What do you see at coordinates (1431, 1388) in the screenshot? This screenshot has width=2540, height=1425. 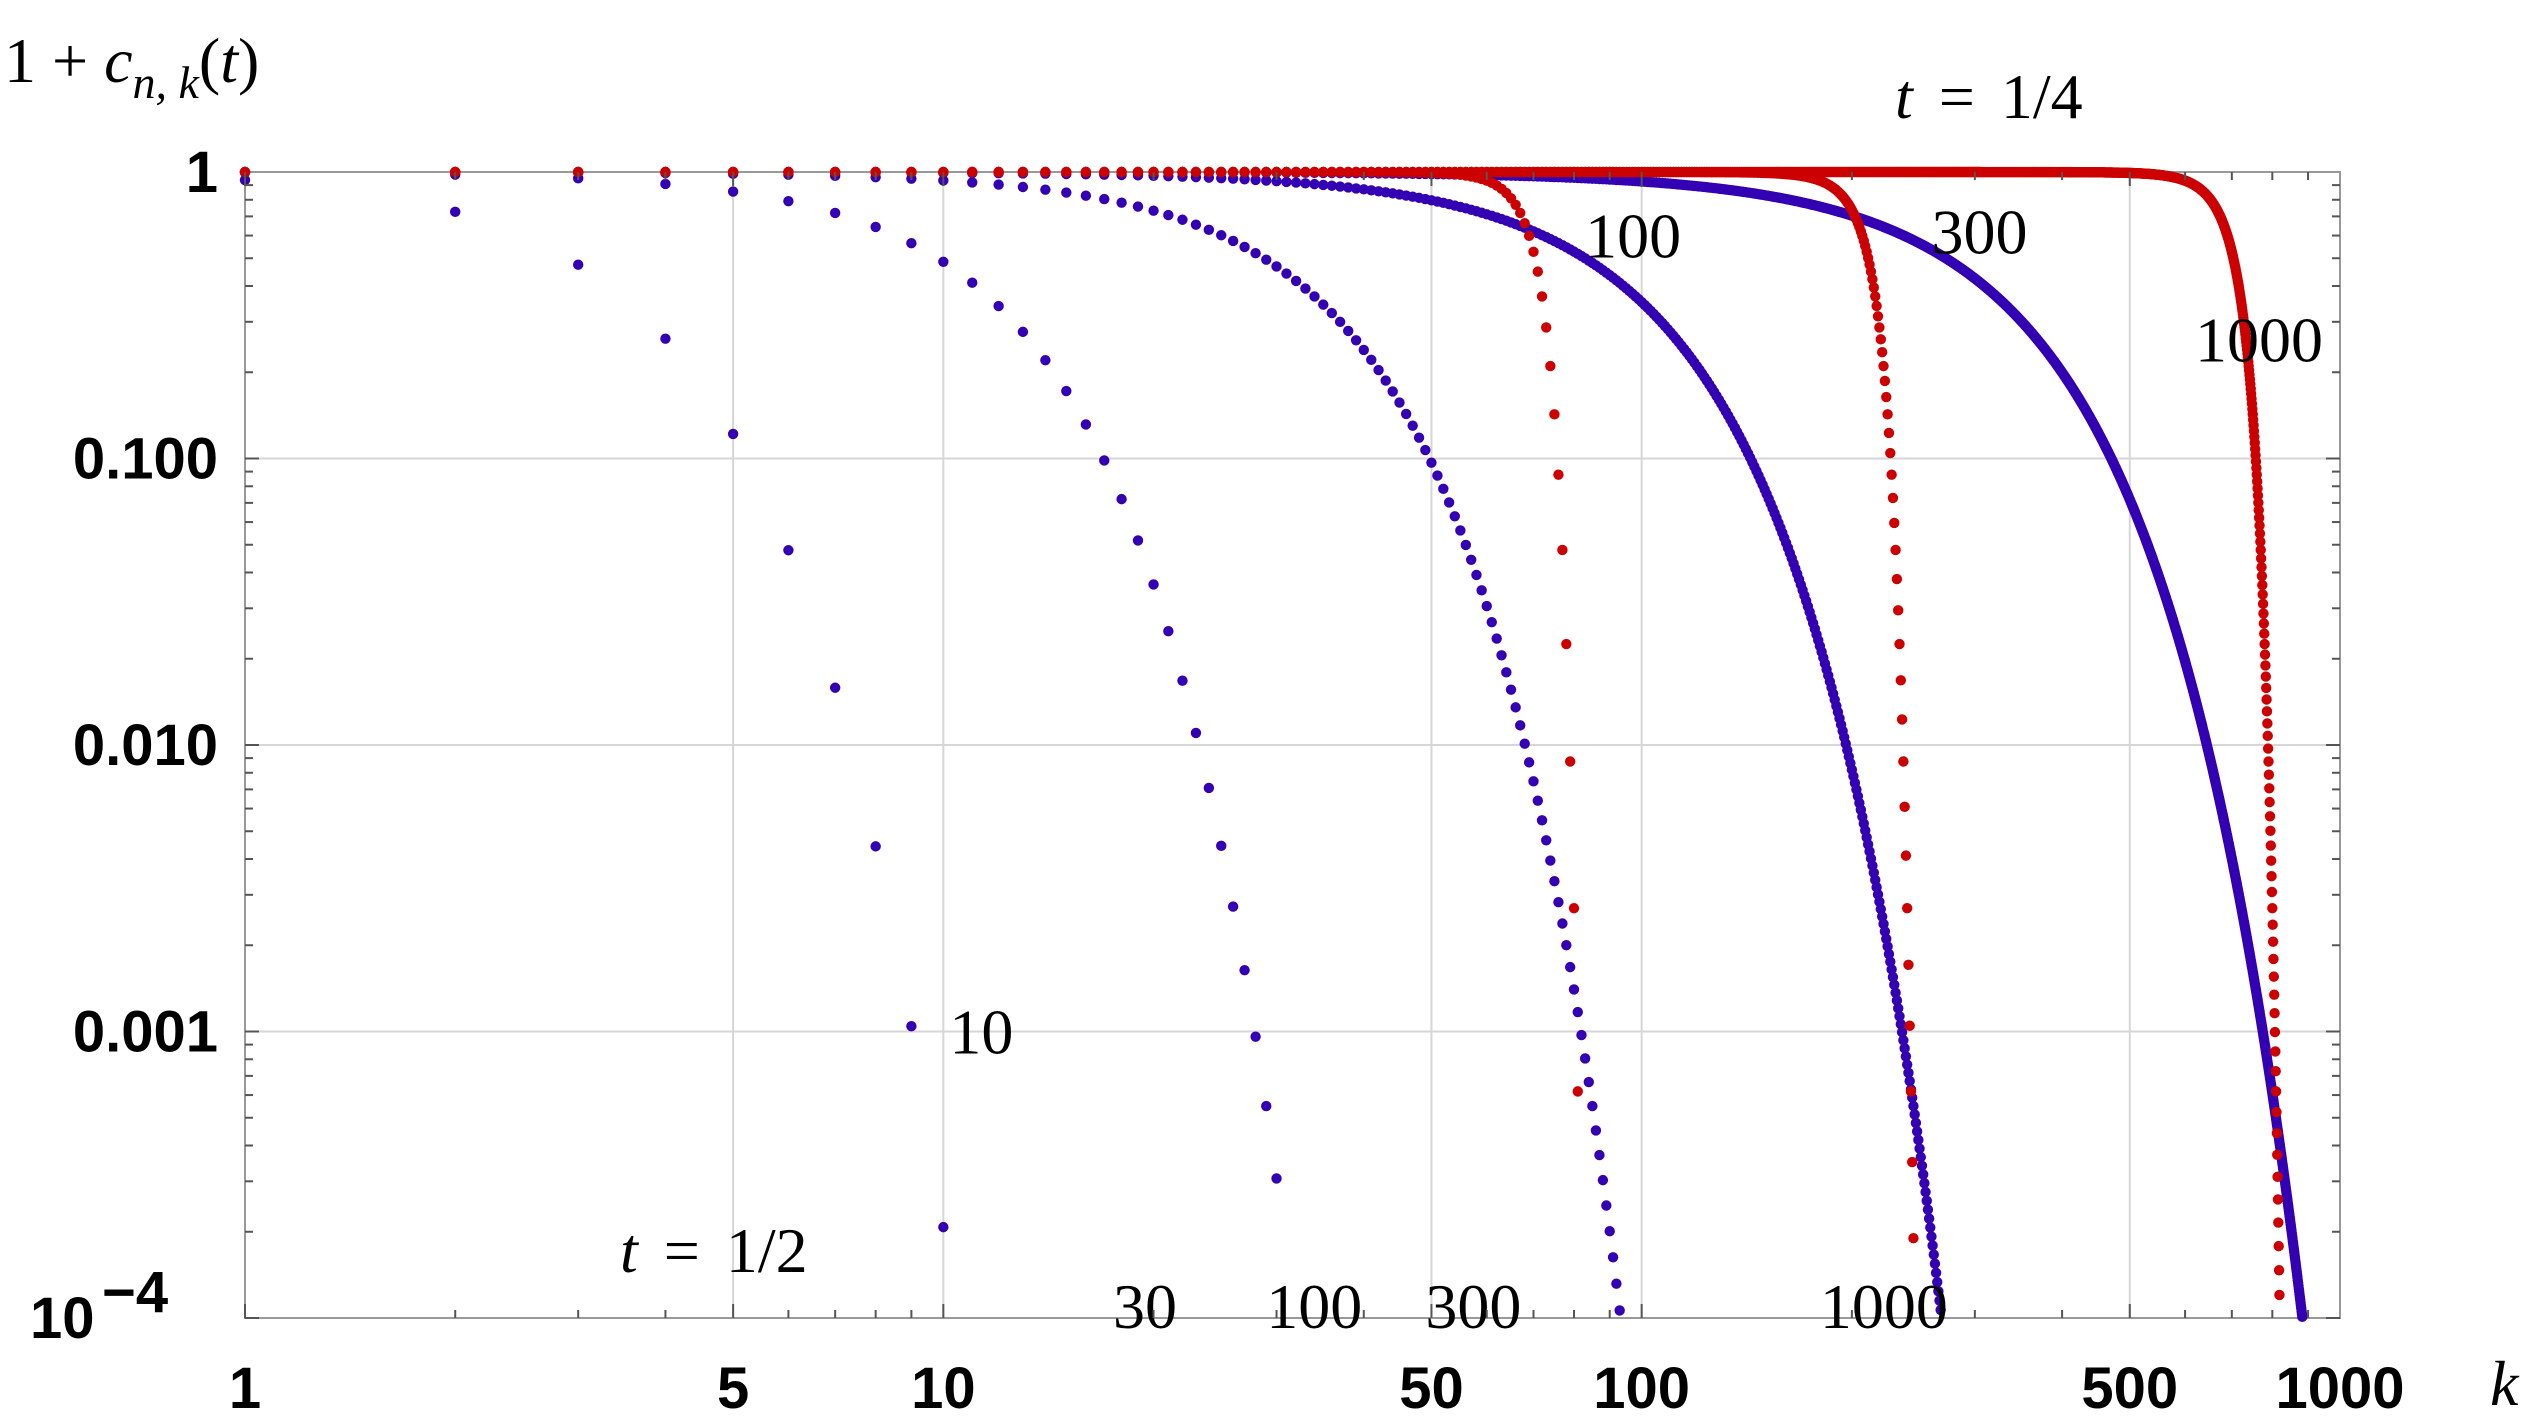 I see `x-tick-label: 50` at bounding box center [1431, 1388].